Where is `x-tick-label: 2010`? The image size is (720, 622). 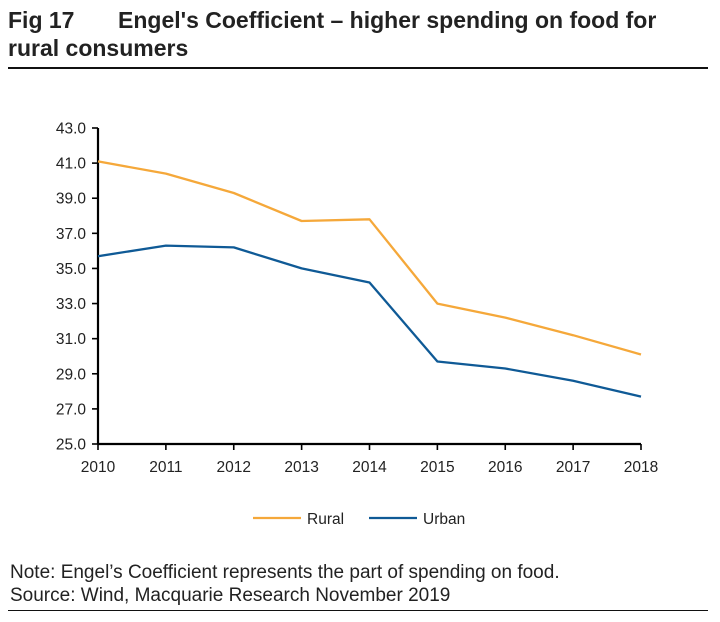 x-tick-label: 2010 is located at coordinates (98, 467).